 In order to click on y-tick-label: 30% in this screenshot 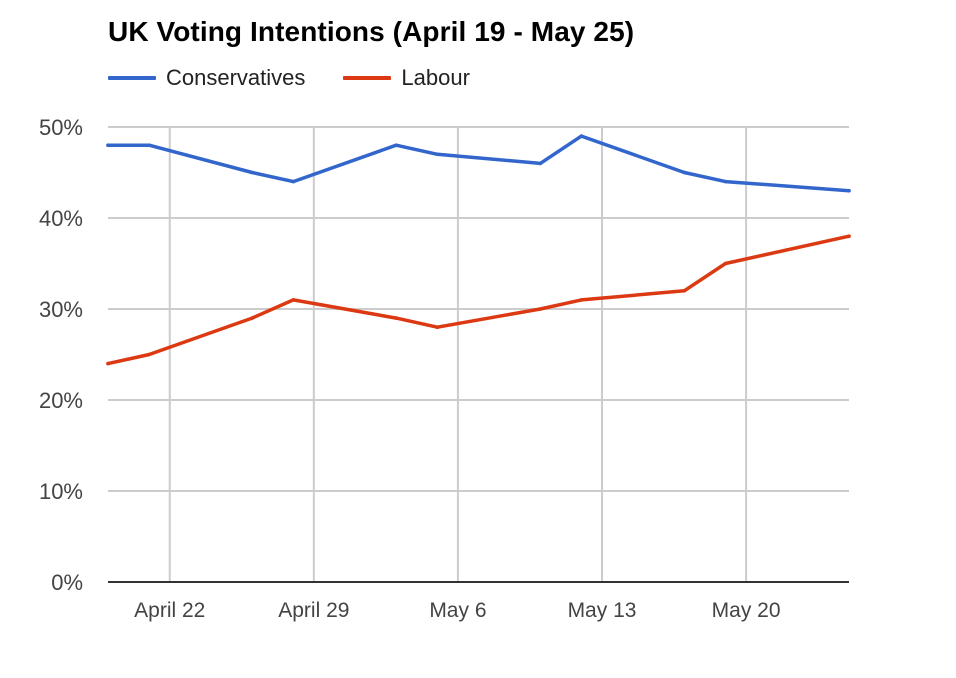, I will do `click(61, 309)`.